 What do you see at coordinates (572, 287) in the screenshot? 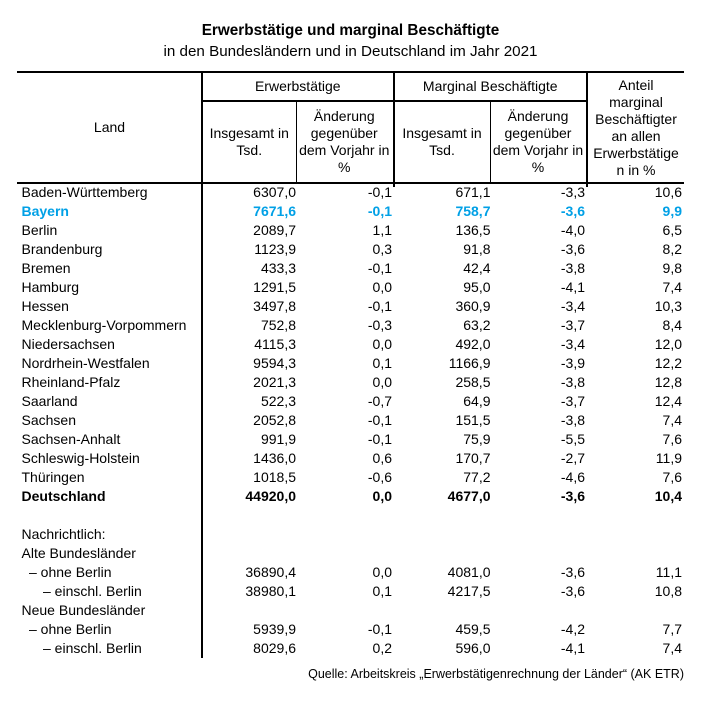
I see `cell-mb-aenderung: -4,1` at bounding box center [572, 287].